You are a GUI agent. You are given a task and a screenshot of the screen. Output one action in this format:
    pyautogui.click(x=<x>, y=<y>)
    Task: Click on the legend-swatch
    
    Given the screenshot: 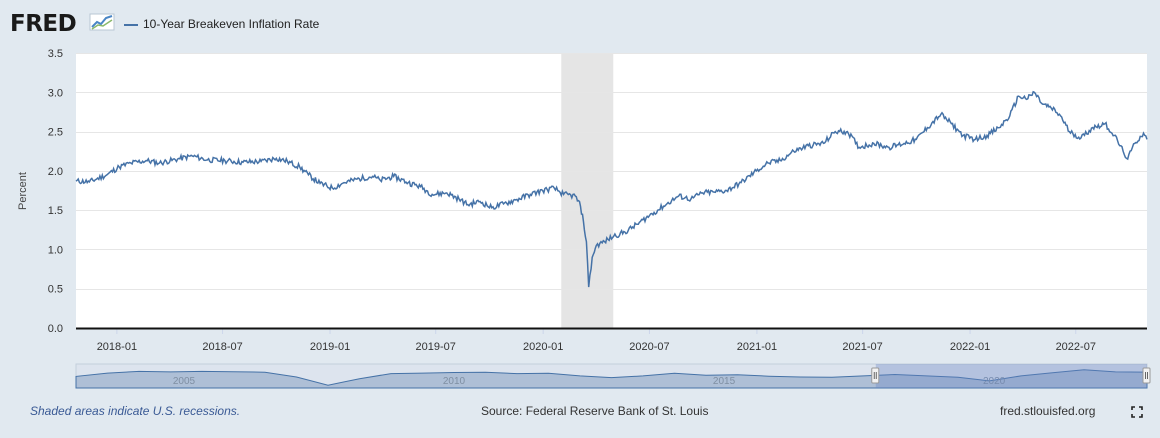 What is the action you would take?
    pyautogui.click(x=131, y=24)
    